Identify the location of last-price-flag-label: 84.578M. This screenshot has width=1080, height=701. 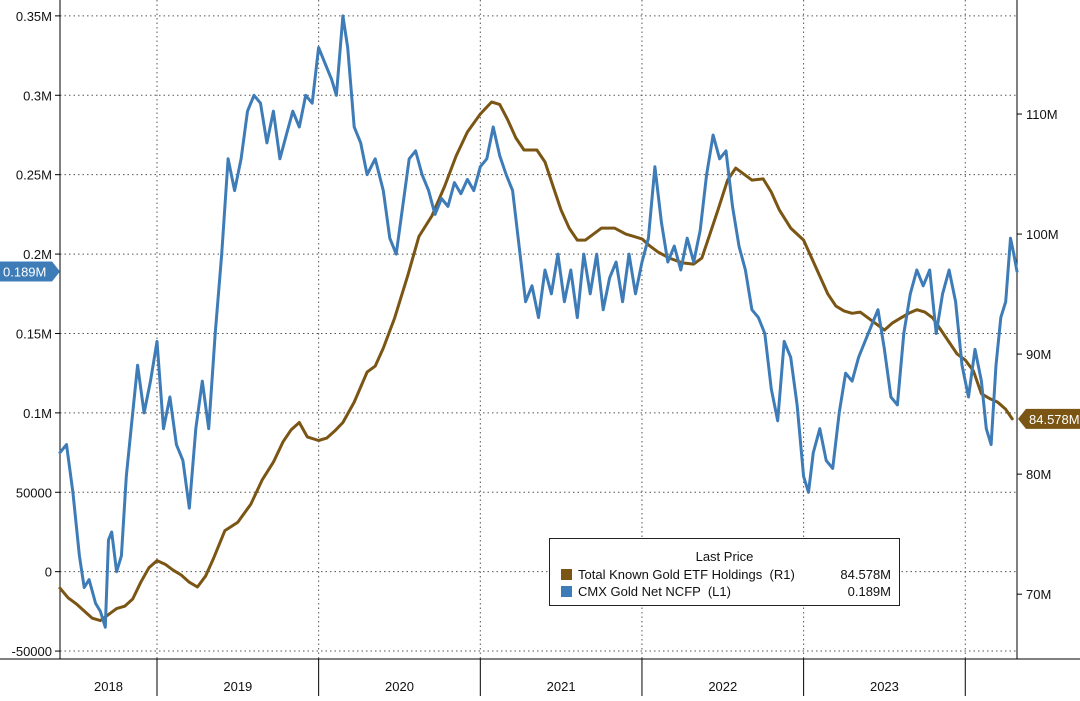
(1054, 419).